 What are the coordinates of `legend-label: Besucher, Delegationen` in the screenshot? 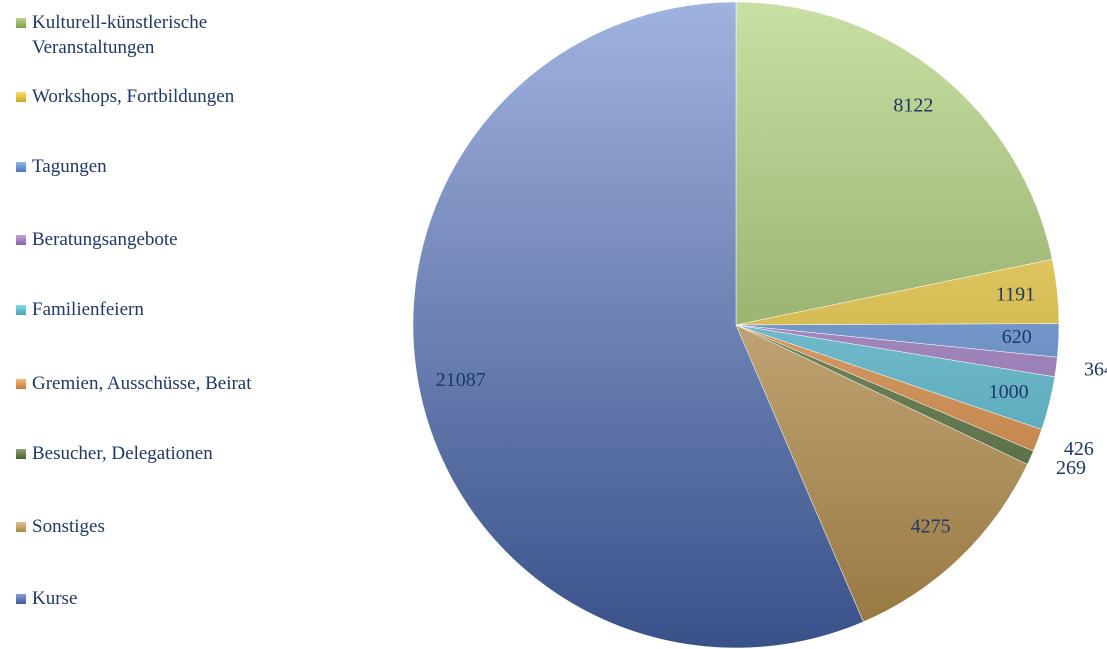 It's located at (122, 453).